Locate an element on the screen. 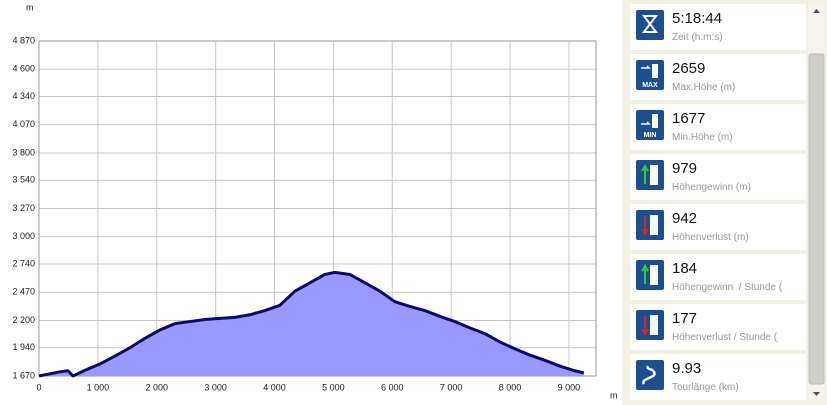 Image resolution: width=827 pixels, height=405 pixels. icon-label: MAX is located at coordinates (650, 85).